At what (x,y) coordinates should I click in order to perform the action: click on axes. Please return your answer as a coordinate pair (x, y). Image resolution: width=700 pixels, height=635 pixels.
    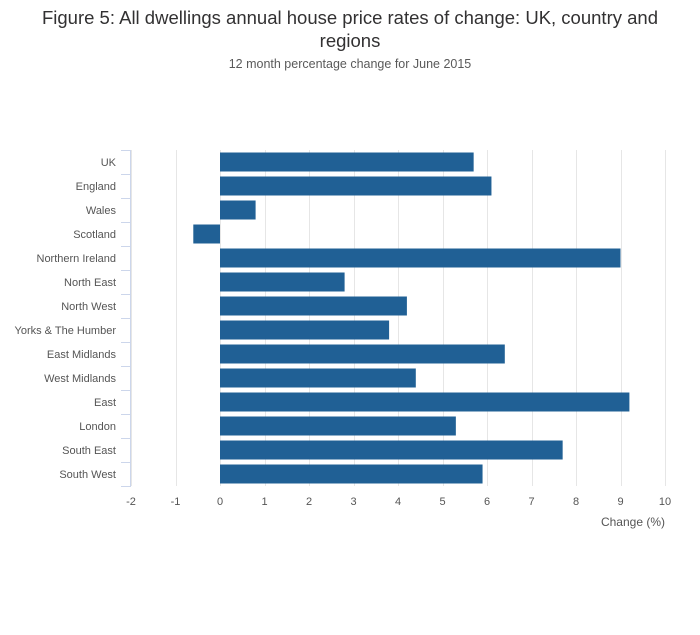
    Looking at the image, I should click on (126, 318).